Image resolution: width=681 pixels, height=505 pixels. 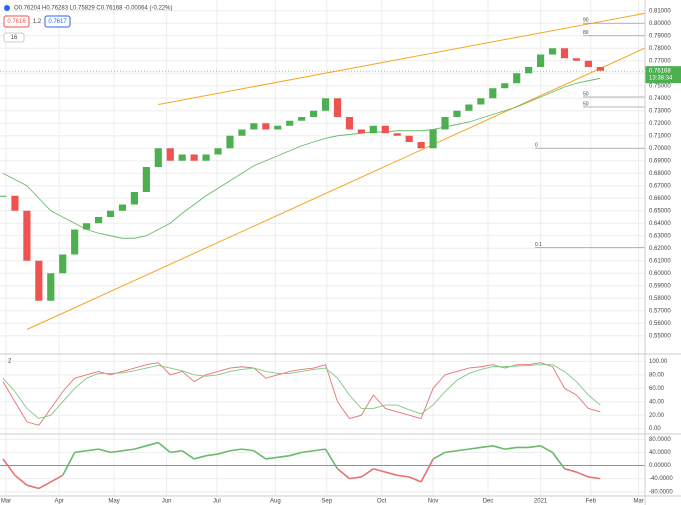 What do you see at coordinates (433, 502) in the screenshot?
I see `x-tick-label: Nov` at bounding box center [433, 502].